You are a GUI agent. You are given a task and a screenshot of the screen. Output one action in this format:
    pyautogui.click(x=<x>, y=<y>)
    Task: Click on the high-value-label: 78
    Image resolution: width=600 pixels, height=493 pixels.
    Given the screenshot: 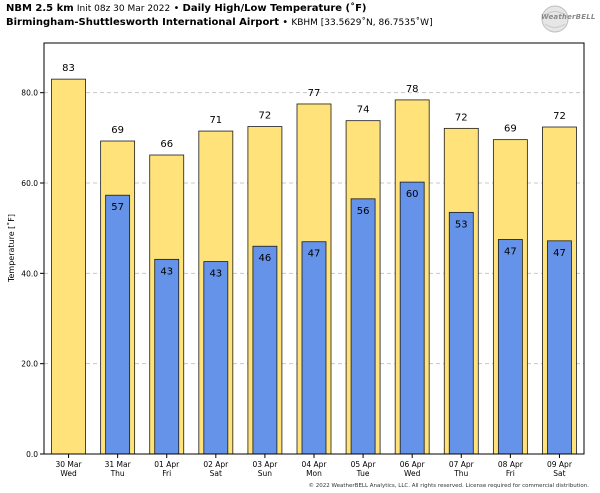 What is the action you would take?
    pyautogui.click(x=412, y=89)
    